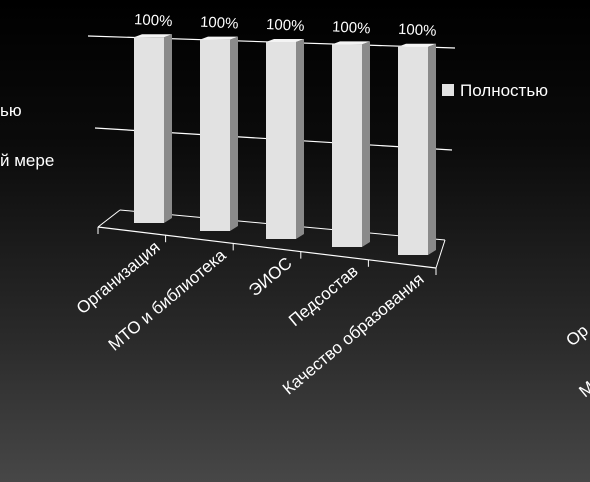 The width and height of the screenshot is (590, 482). What do you see at coordinates (576, 335) in the screenshot?
I see `right-chart-axis-fragment-1: Ор` at bounding box center [576, 335].